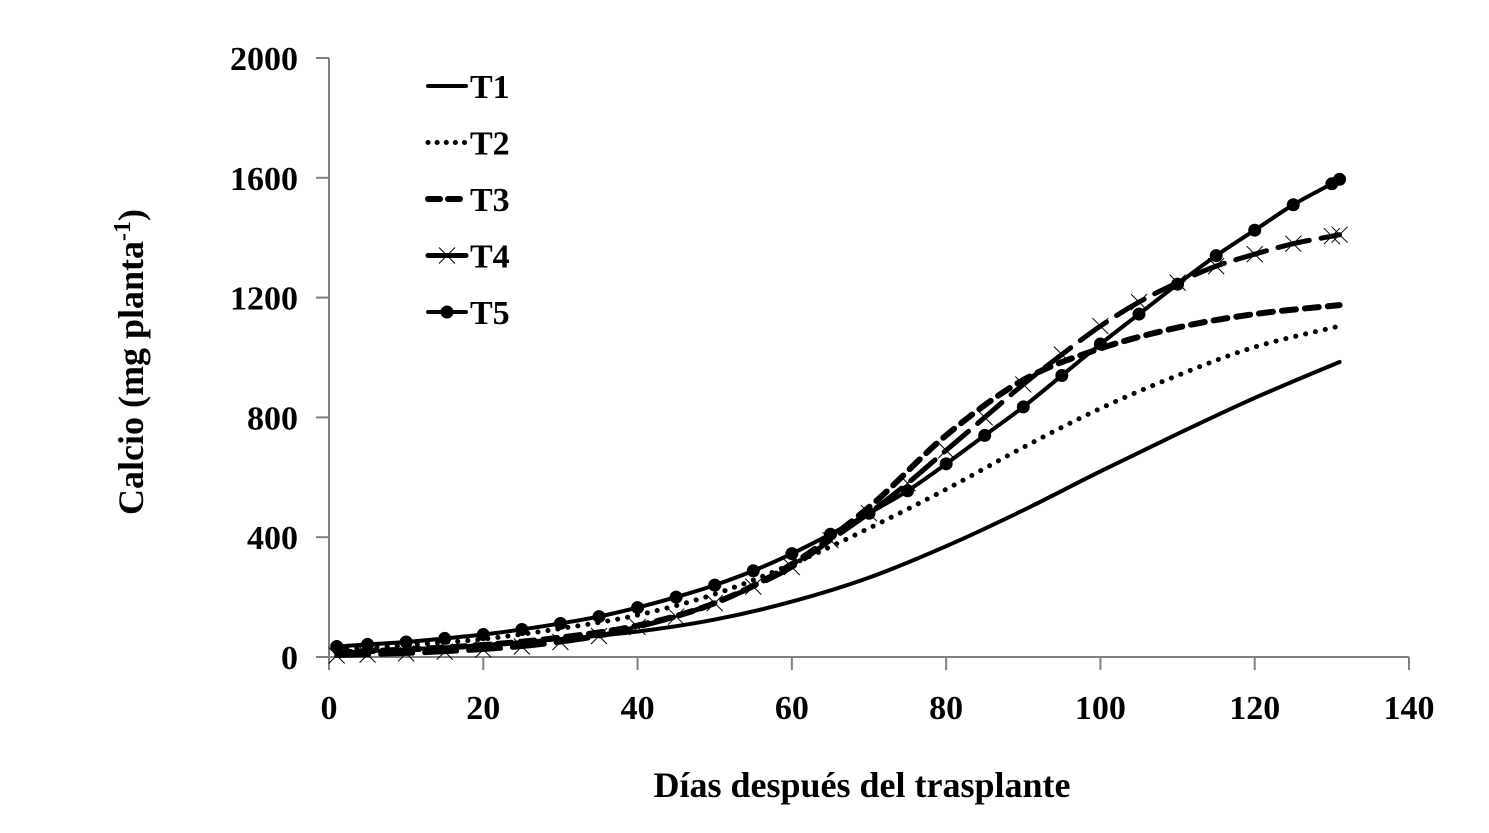 Image resolution: width=1489 pixels, height=833 pixels. I want to click on legend-x-marker, so click(447, 255).